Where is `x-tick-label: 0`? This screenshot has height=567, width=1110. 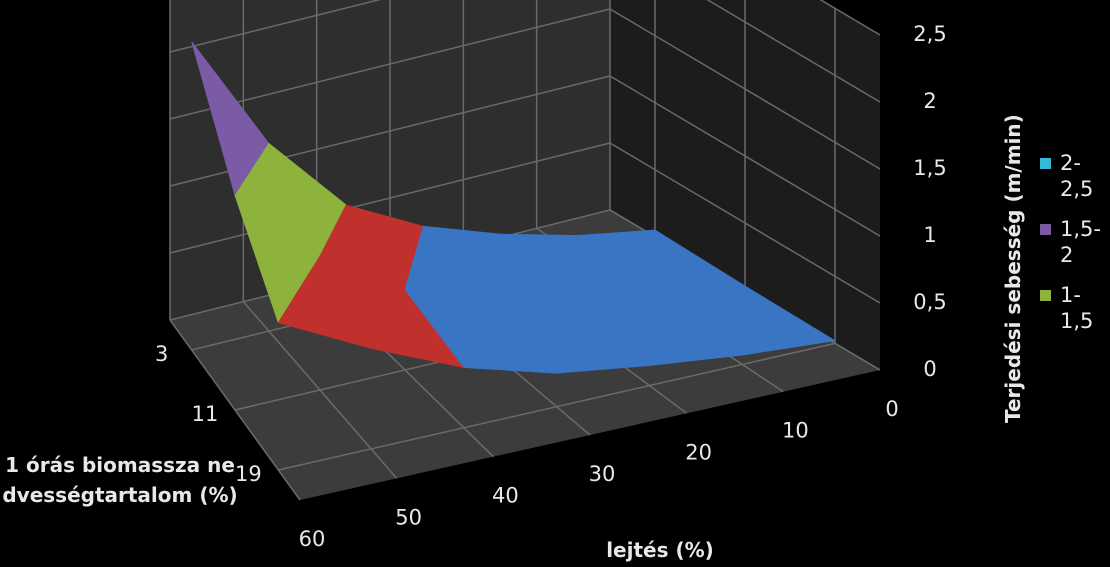 x-tick-label: 0 is located at coordinates (891, 409).